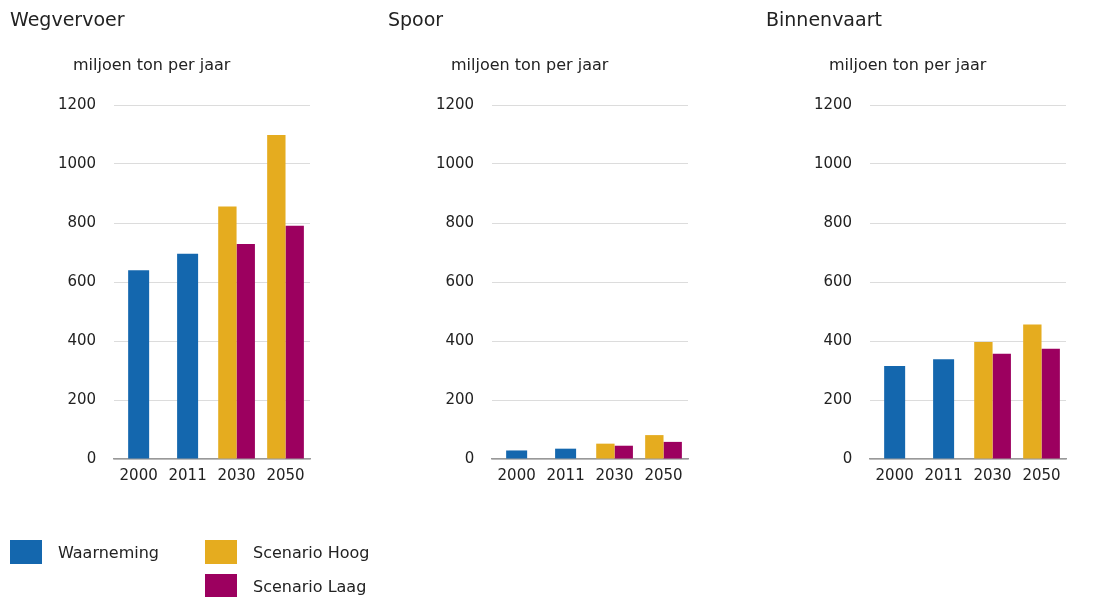  I want to click on legend-label: Scenario Hoog, so click(311, 552).